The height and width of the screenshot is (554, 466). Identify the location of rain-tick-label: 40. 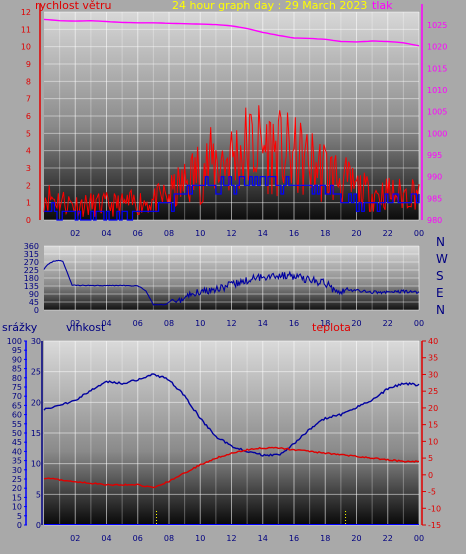
(17, 451).